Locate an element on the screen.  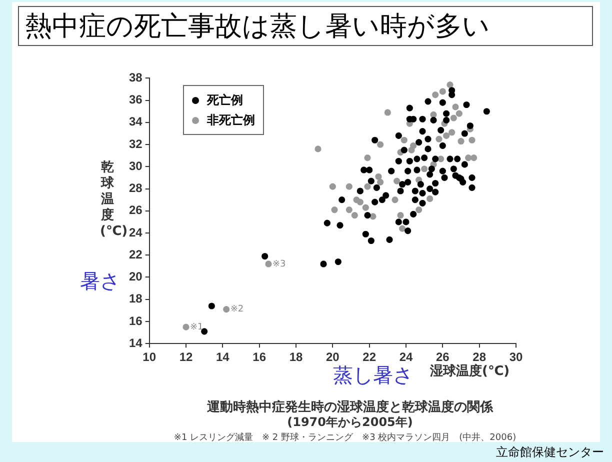
y-tick-label: 24 is located at coordinates (135, 232).